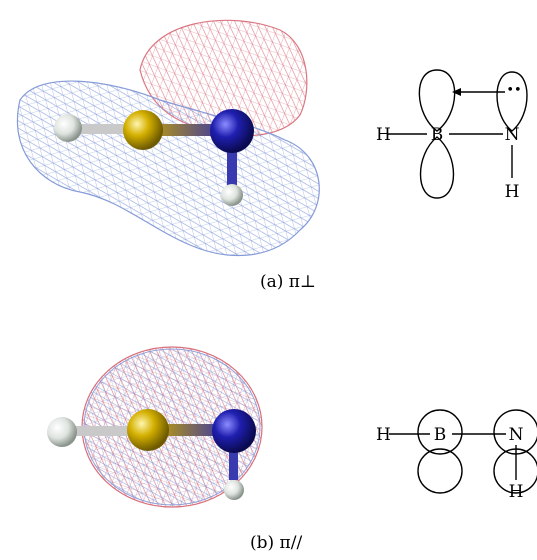 This screenshot has width=537, height=560. Describe the element at coordinates (276, 543) in the screenshot. I see `caption-b: (b) π//` at that location.